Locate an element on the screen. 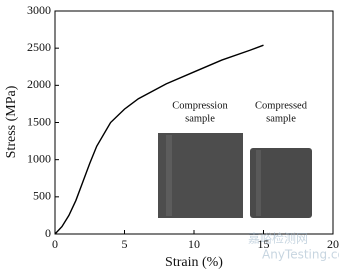 The height and width of the screenshot is (273, 339). compressed-sample-photo is located at coordinates (281, 183).